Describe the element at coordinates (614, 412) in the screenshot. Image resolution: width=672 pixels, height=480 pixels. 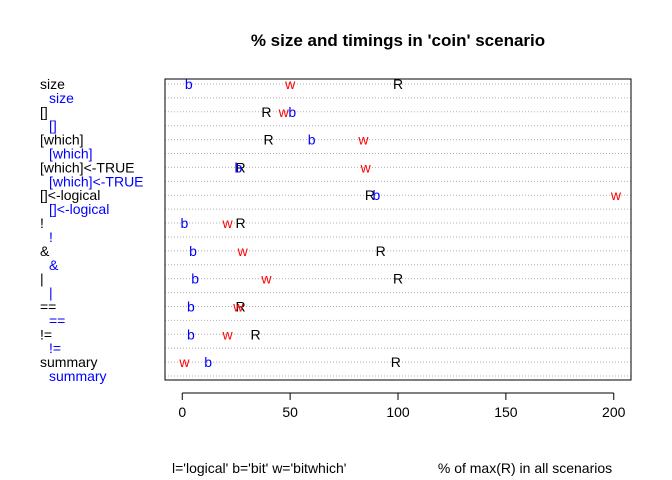
I see `x-tick-label: 200` at that location.